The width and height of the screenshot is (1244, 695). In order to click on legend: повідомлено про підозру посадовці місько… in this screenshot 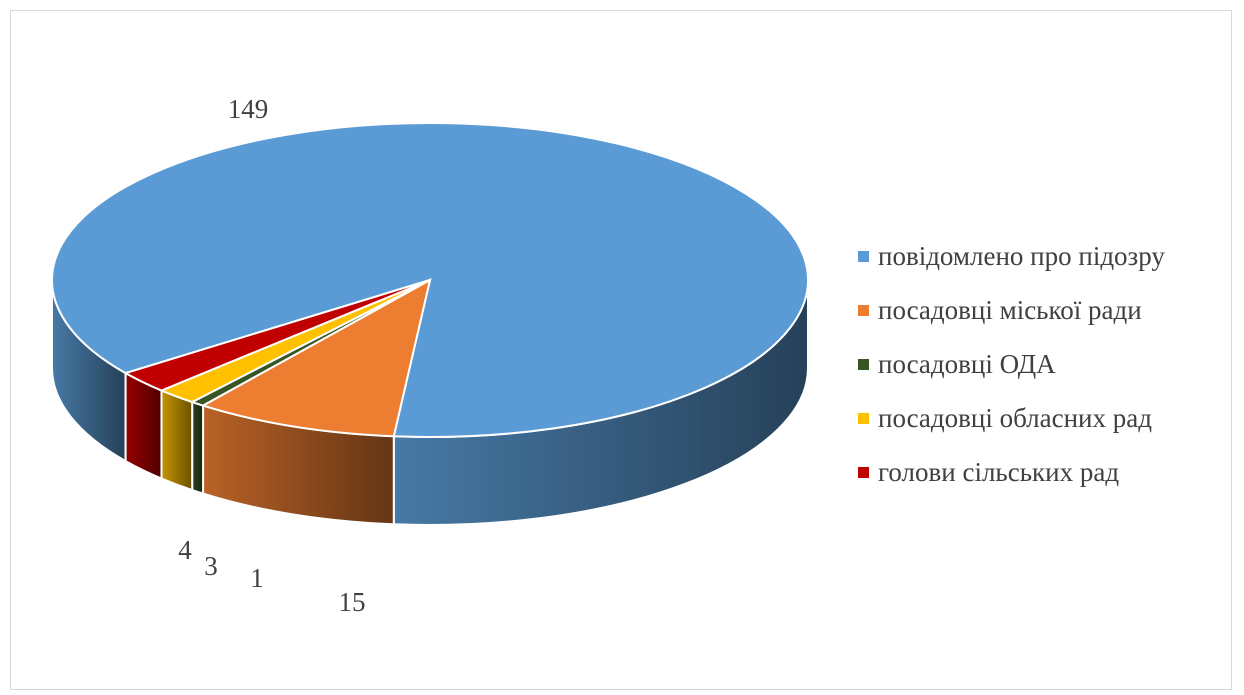, I will do `click(1011, 373)`.